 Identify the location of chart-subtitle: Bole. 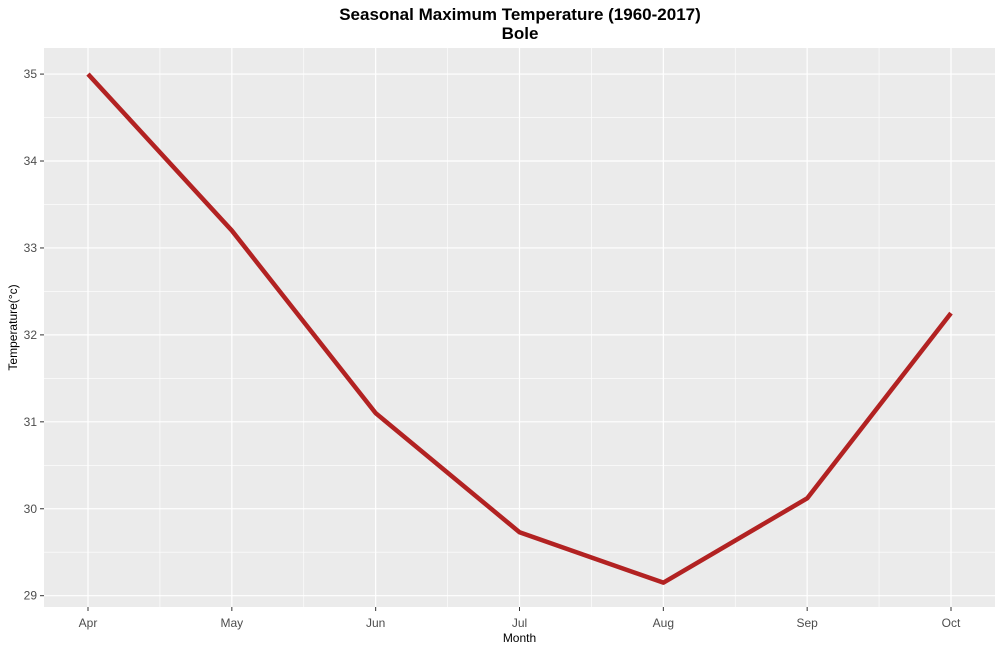
(520, 33).